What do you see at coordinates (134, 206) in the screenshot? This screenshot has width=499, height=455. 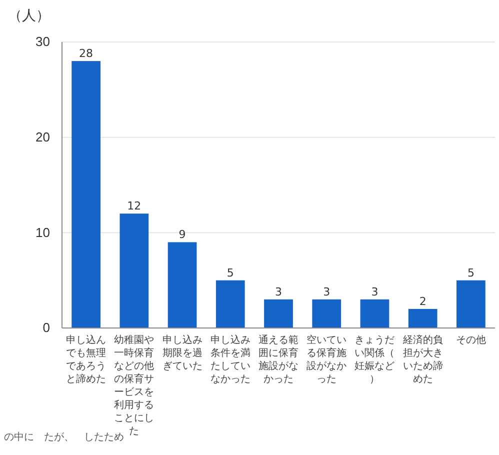 I see `data-label: 12` at bounding box center [134, 206].